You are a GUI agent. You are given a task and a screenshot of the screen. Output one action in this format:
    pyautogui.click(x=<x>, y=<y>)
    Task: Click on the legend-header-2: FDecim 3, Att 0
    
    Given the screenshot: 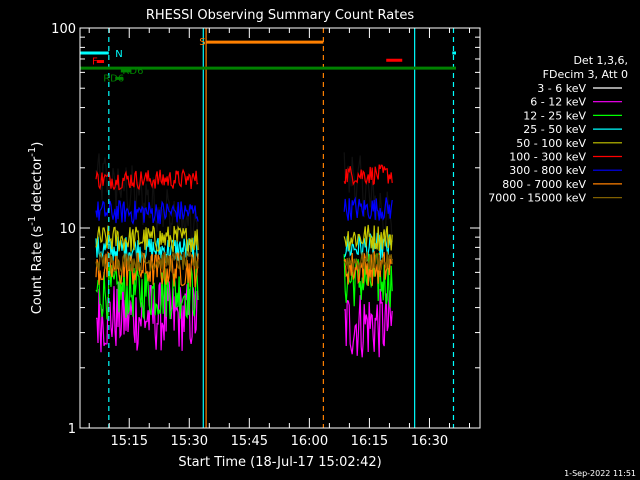 What is the action you would take?
    pyautogui.click(x=585, y=74)
    